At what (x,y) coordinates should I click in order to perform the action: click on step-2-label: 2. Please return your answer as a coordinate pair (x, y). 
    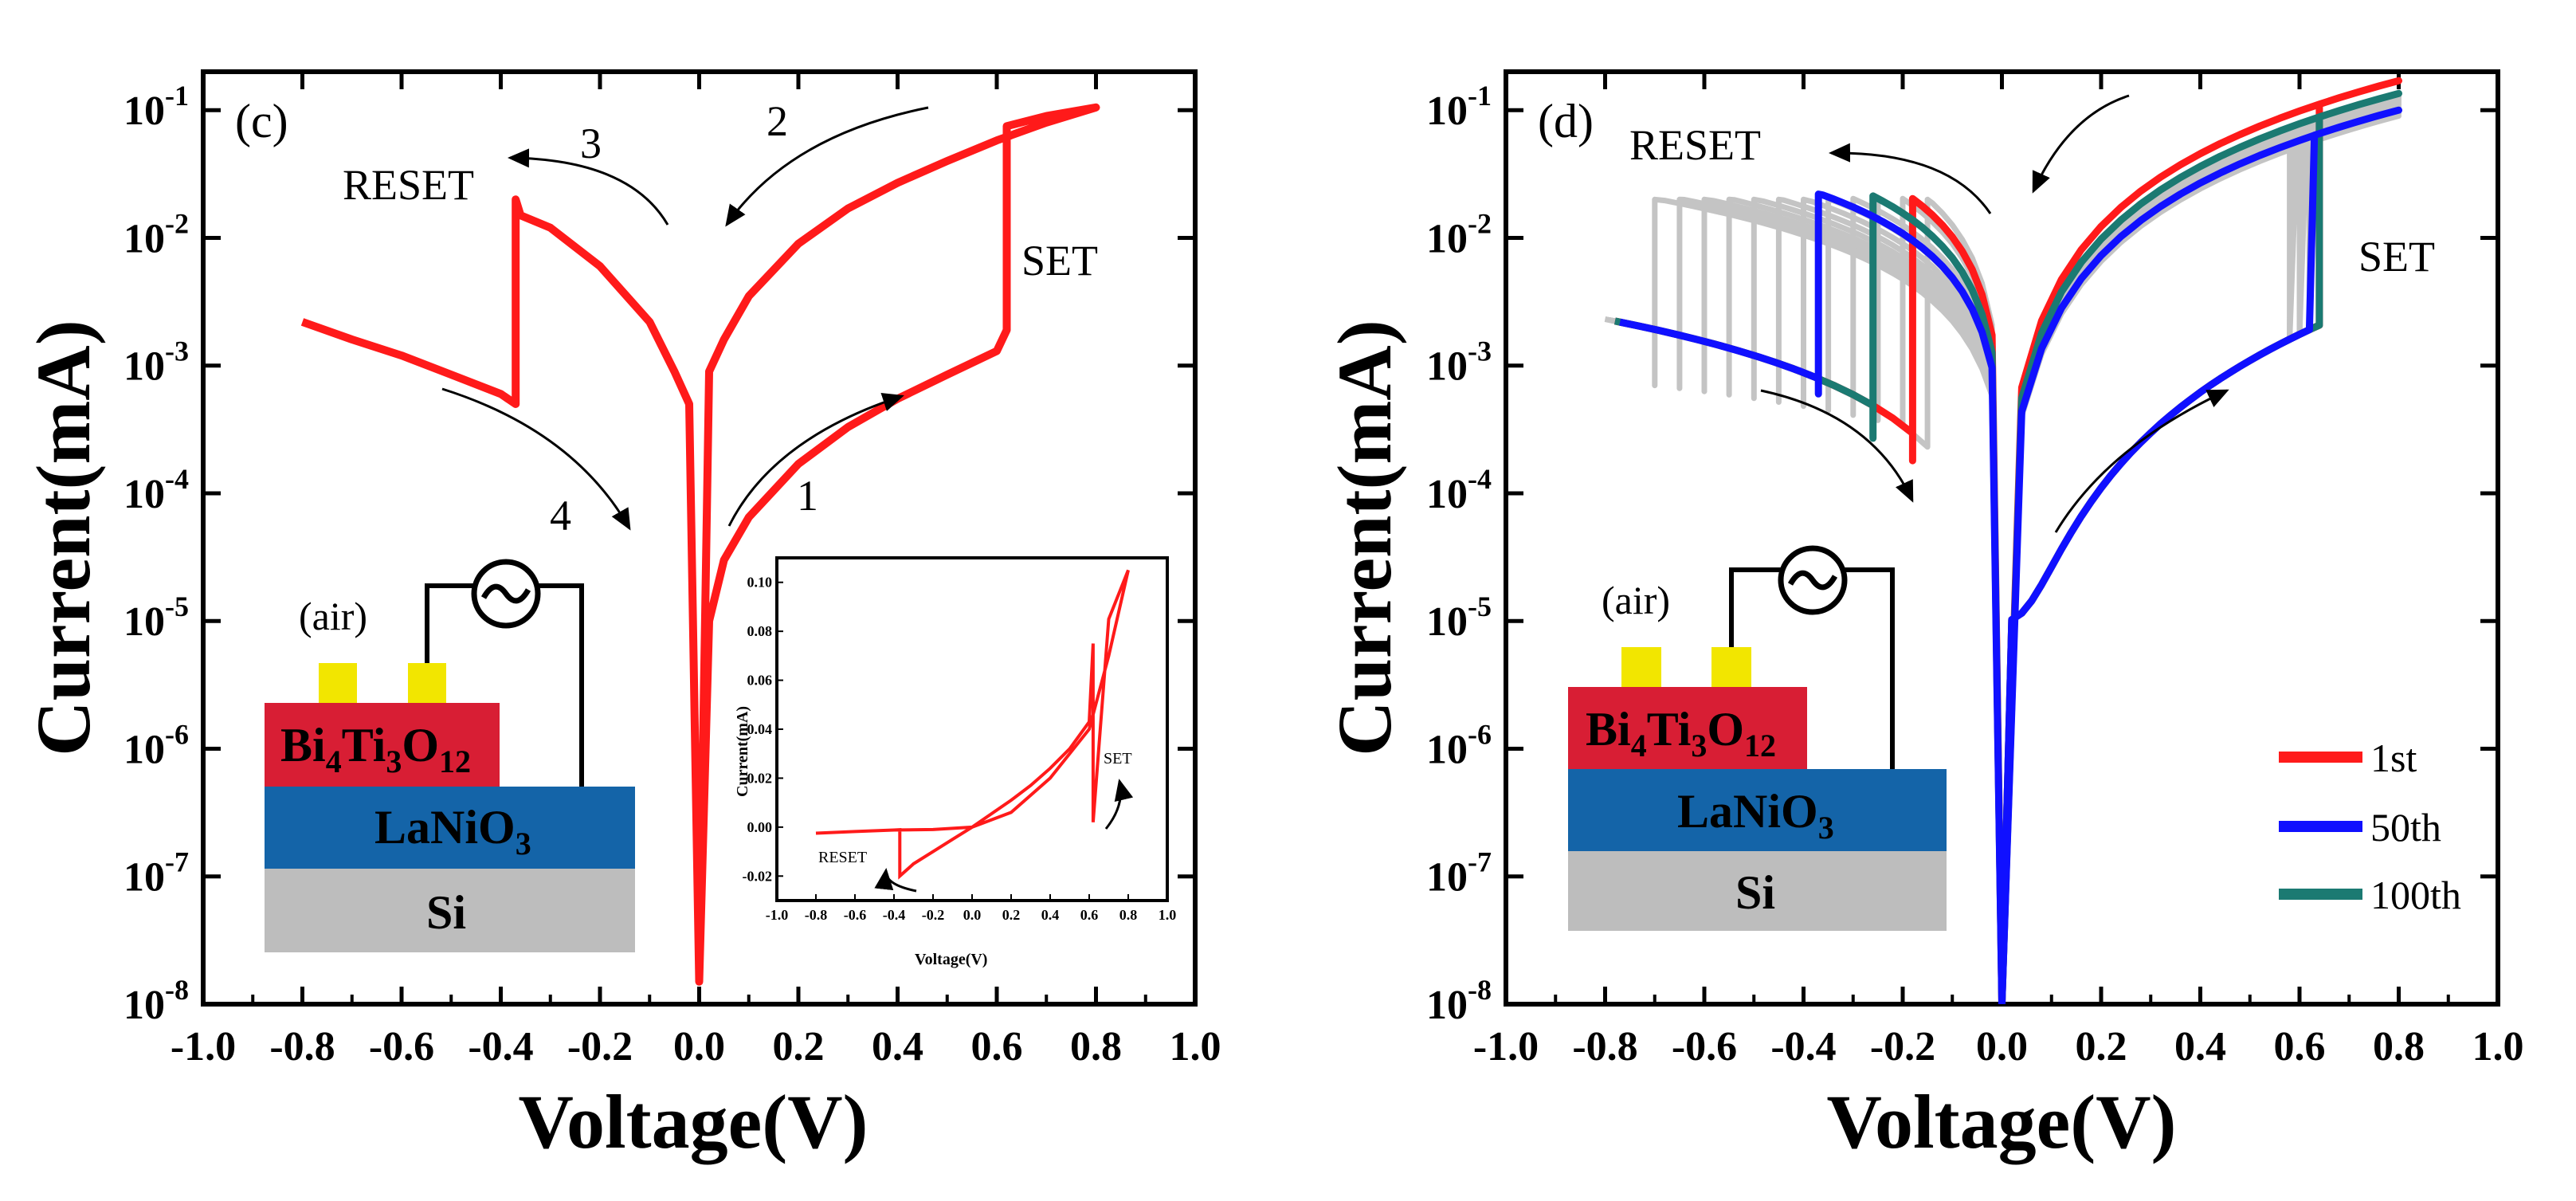
    Looking at the image, I should click on (777, 121).